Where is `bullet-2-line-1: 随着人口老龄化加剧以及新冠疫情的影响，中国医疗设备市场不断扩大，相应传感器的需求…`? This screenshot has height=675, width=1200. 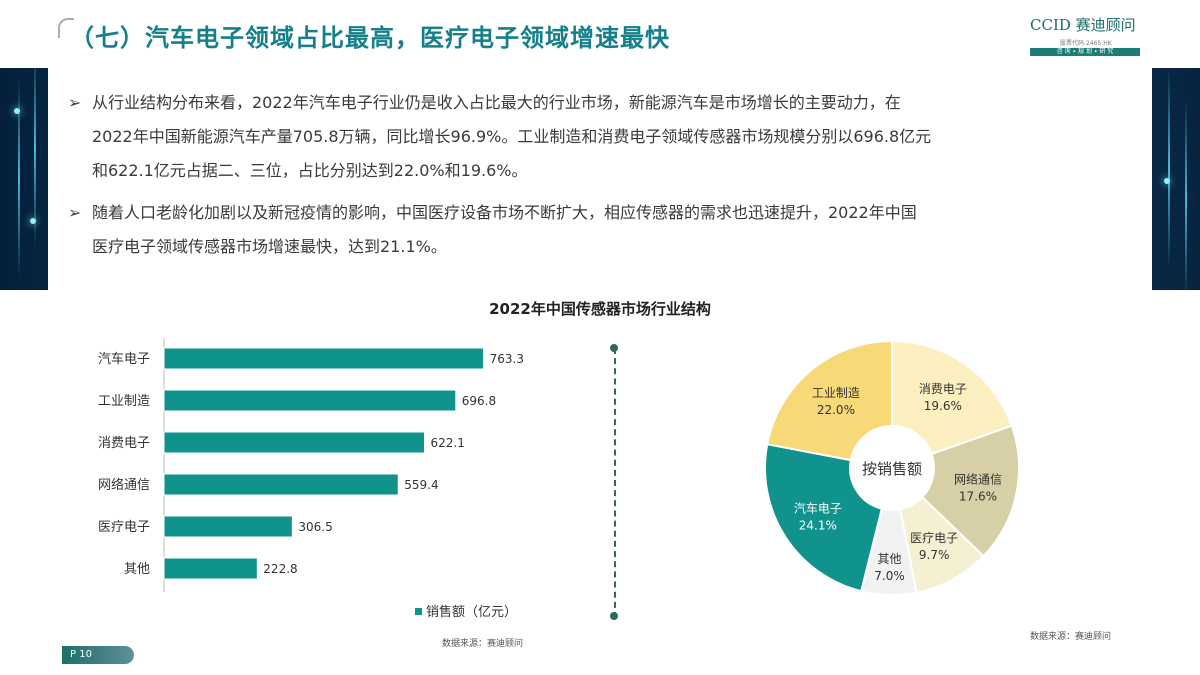
bullet-2-line-1: 随着人口老龄化加剧以及新冠疫情的影响，中国医疗设备市场不断扩大，相应传感器的需求… is located at coordinates (504, 212).